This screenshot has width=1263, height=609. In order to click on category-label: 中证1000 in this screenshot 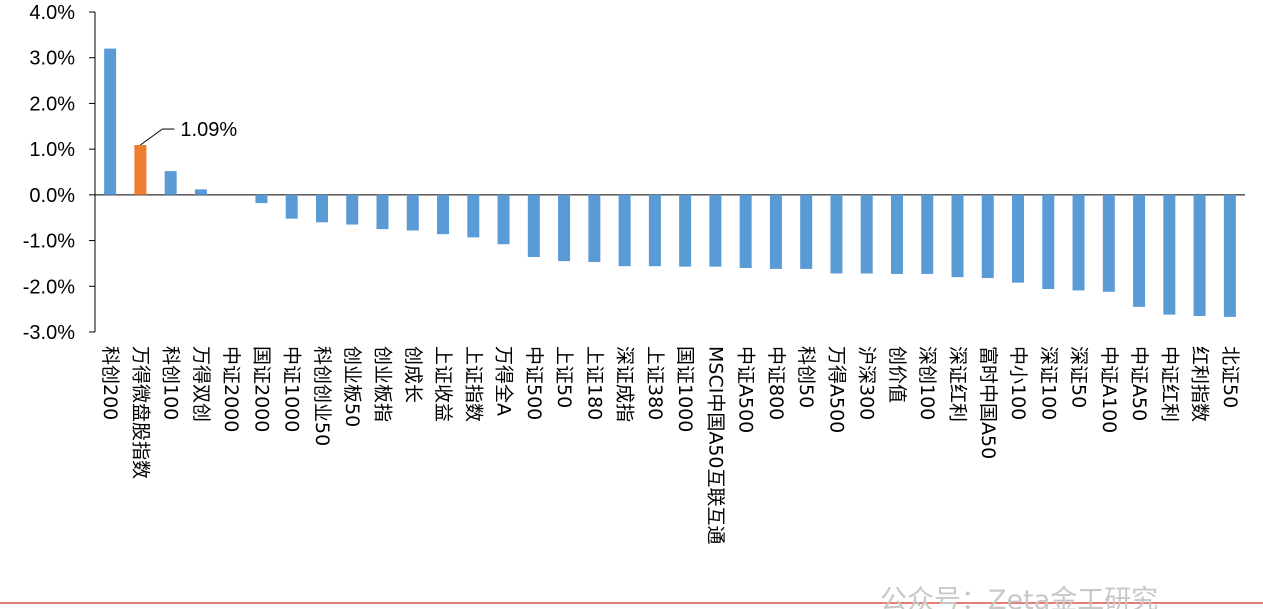, I will do `click(292, 389)`.